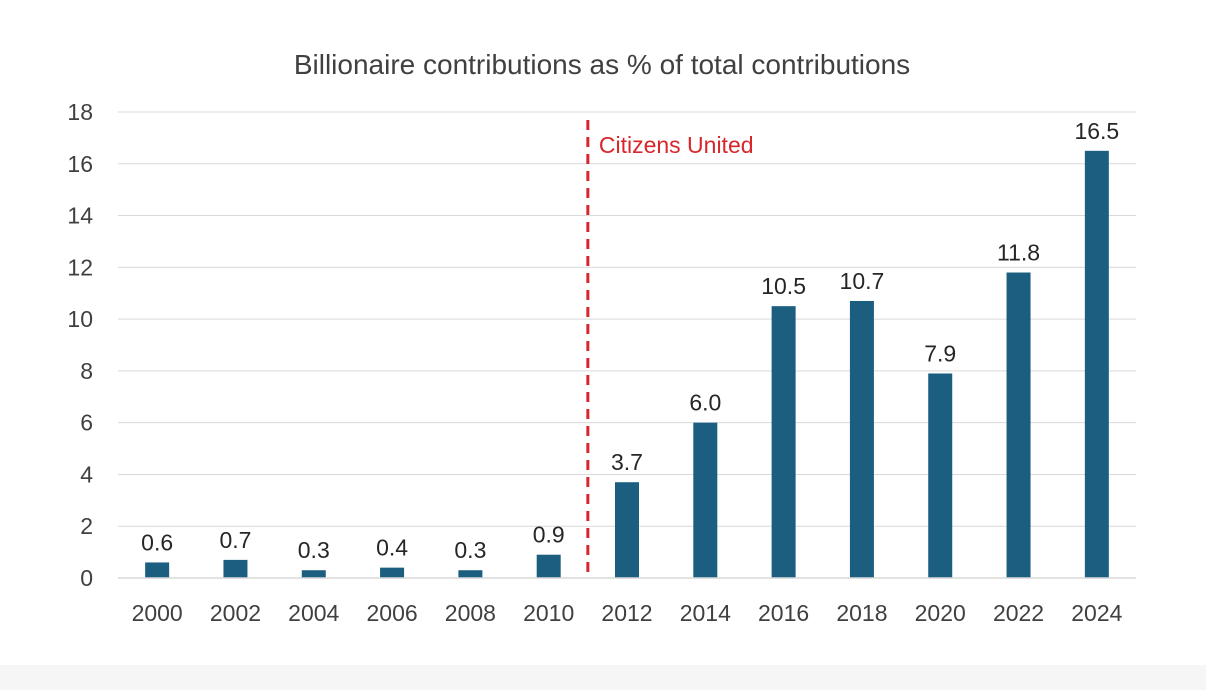 The width and height of the screenshot is (1206, 695). Describe the element at coordinates (313, 574) in the screenshot. I see `bar-2004` at that location.